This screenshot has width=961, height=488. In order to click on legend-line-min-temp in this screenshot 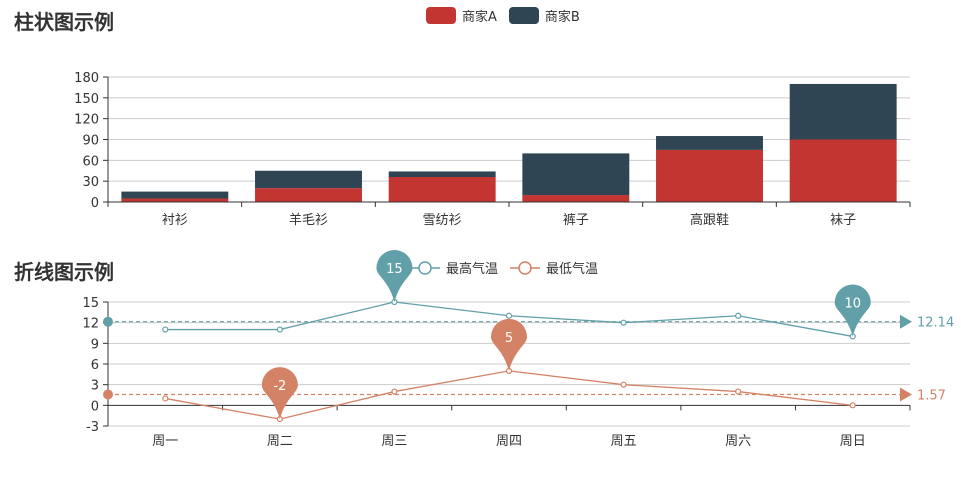, I will do `click(525, 268)`.